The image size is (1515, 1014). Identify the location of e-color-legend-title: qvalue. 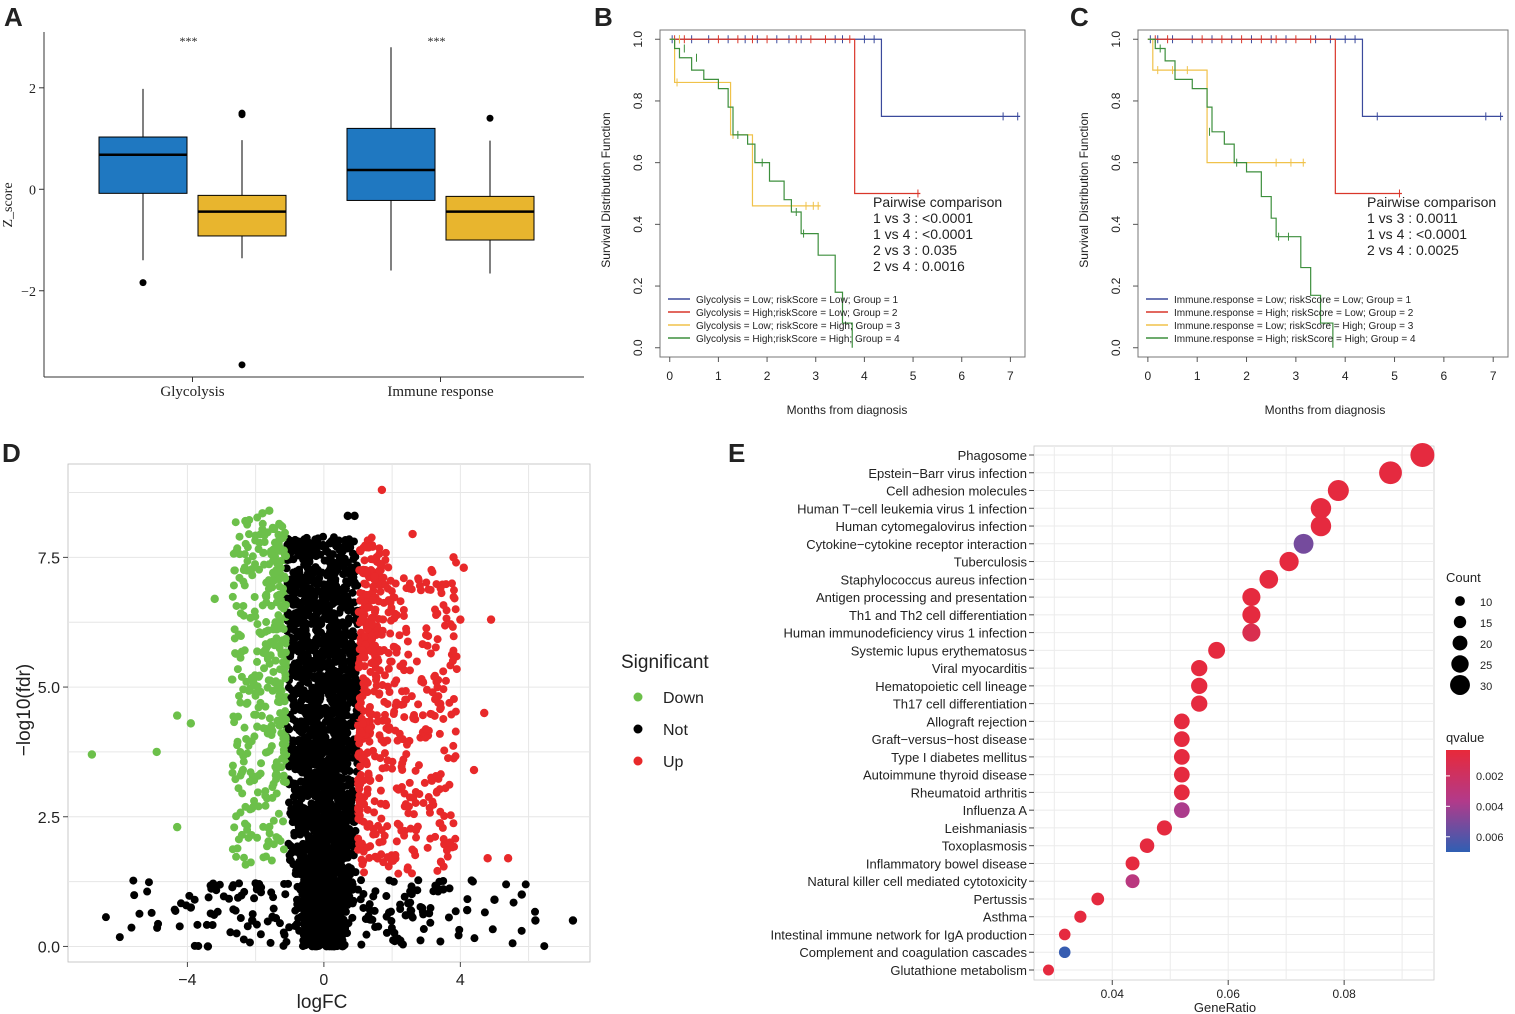
(1465, 737).